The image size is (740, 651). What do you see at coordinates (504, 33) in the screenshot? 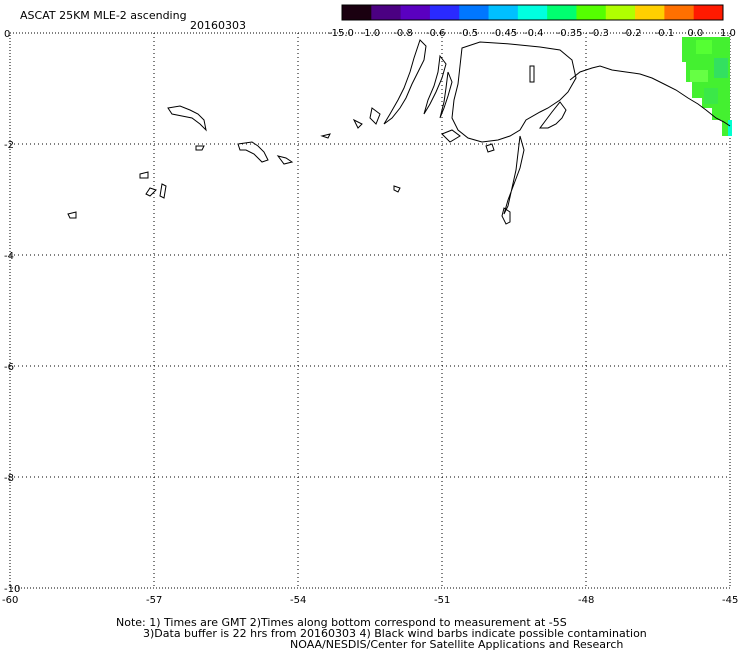
I see `colorbar-label: -0.45` at bounding box center [504, 33].